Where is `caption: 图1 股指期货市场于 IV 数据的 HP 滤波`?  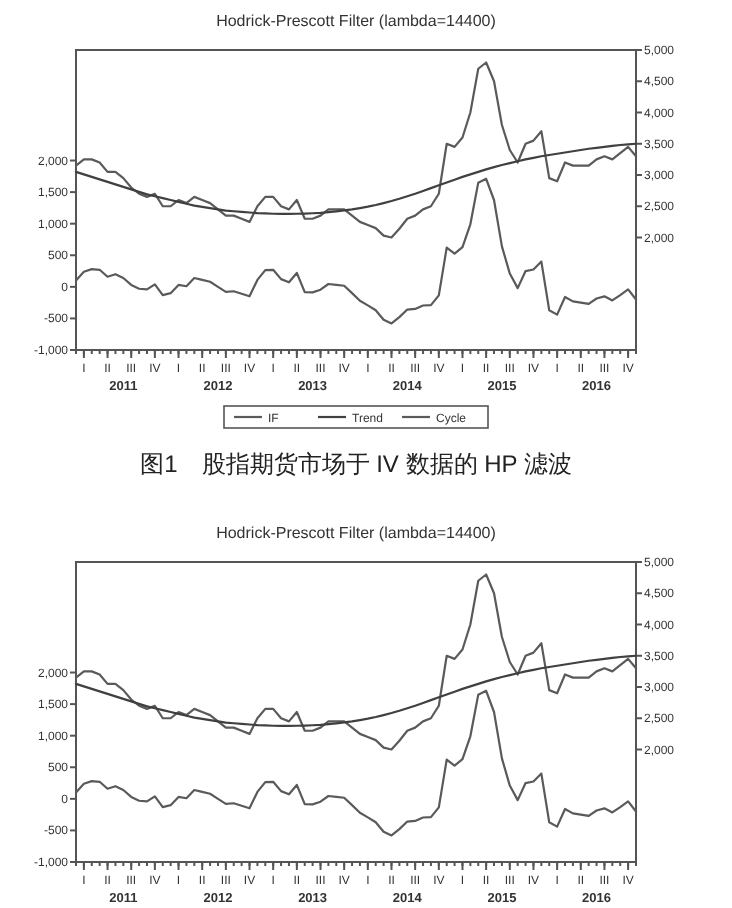
caption: 图1 股指期货市场于 IV 数据的 HP 滤波 is located at coordinates (356, 464).